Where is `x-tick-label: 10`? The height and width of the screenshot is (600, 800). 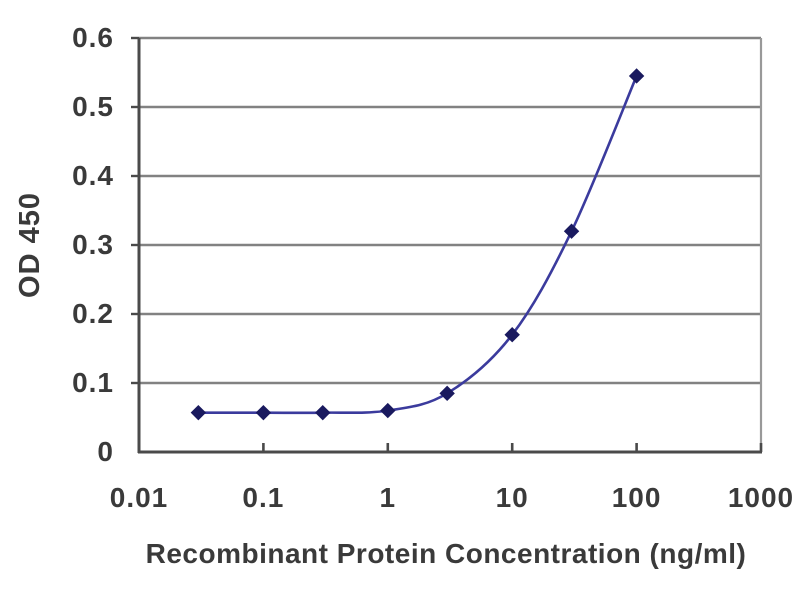
x-tick-label: 10 is located at coordinates (512, 497).